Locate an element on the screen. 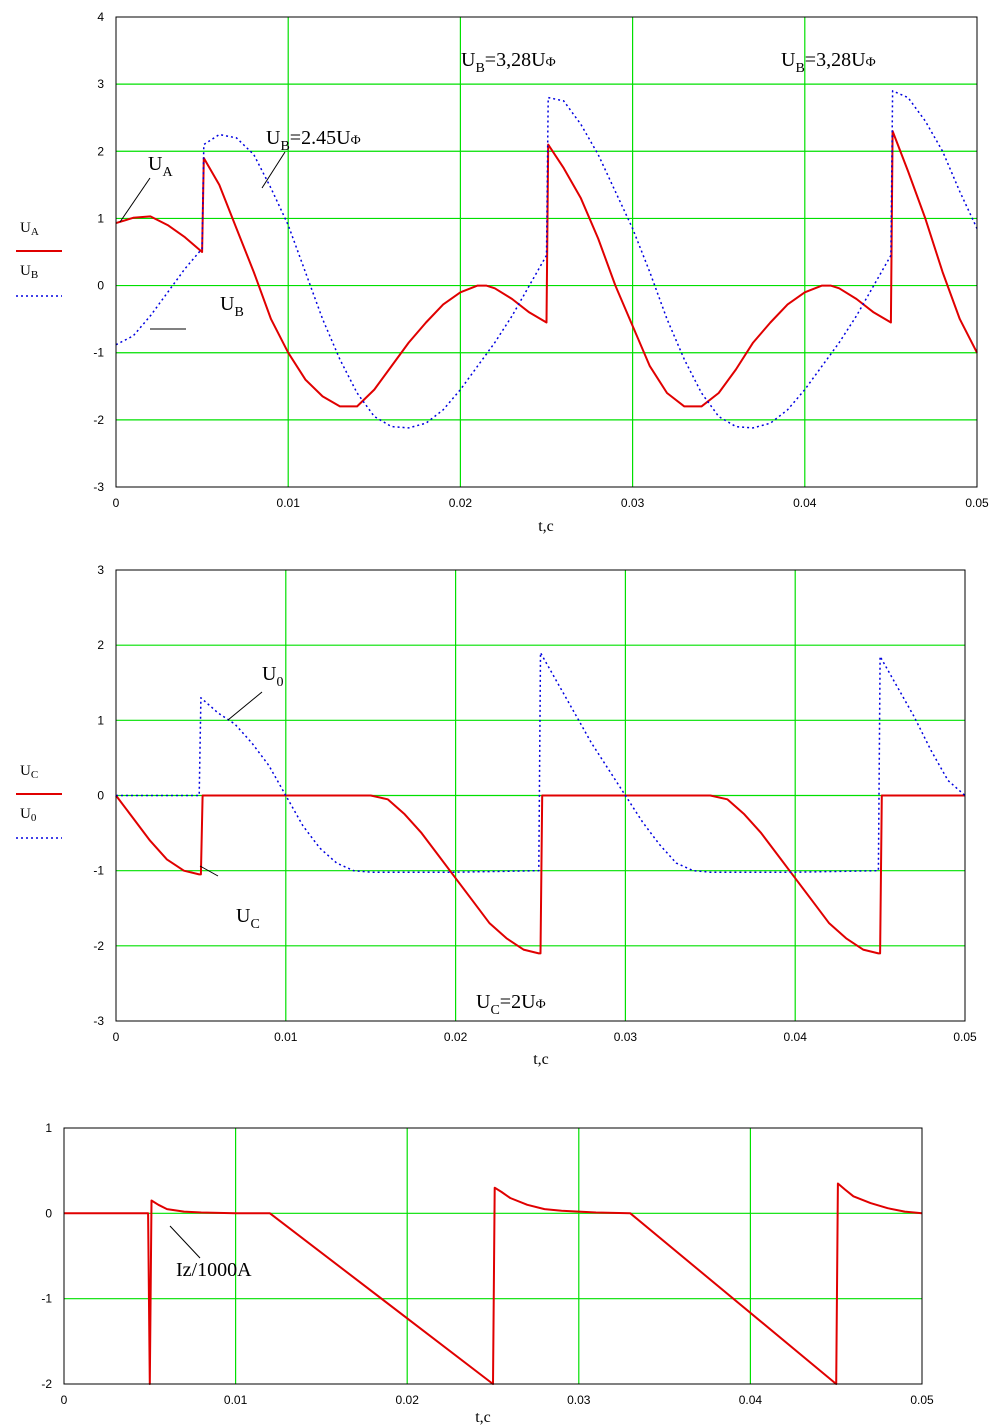 This screenshot has width=995, height=1427. chart-1-y-tick-label: 1 is located at coordinates (100, 218).